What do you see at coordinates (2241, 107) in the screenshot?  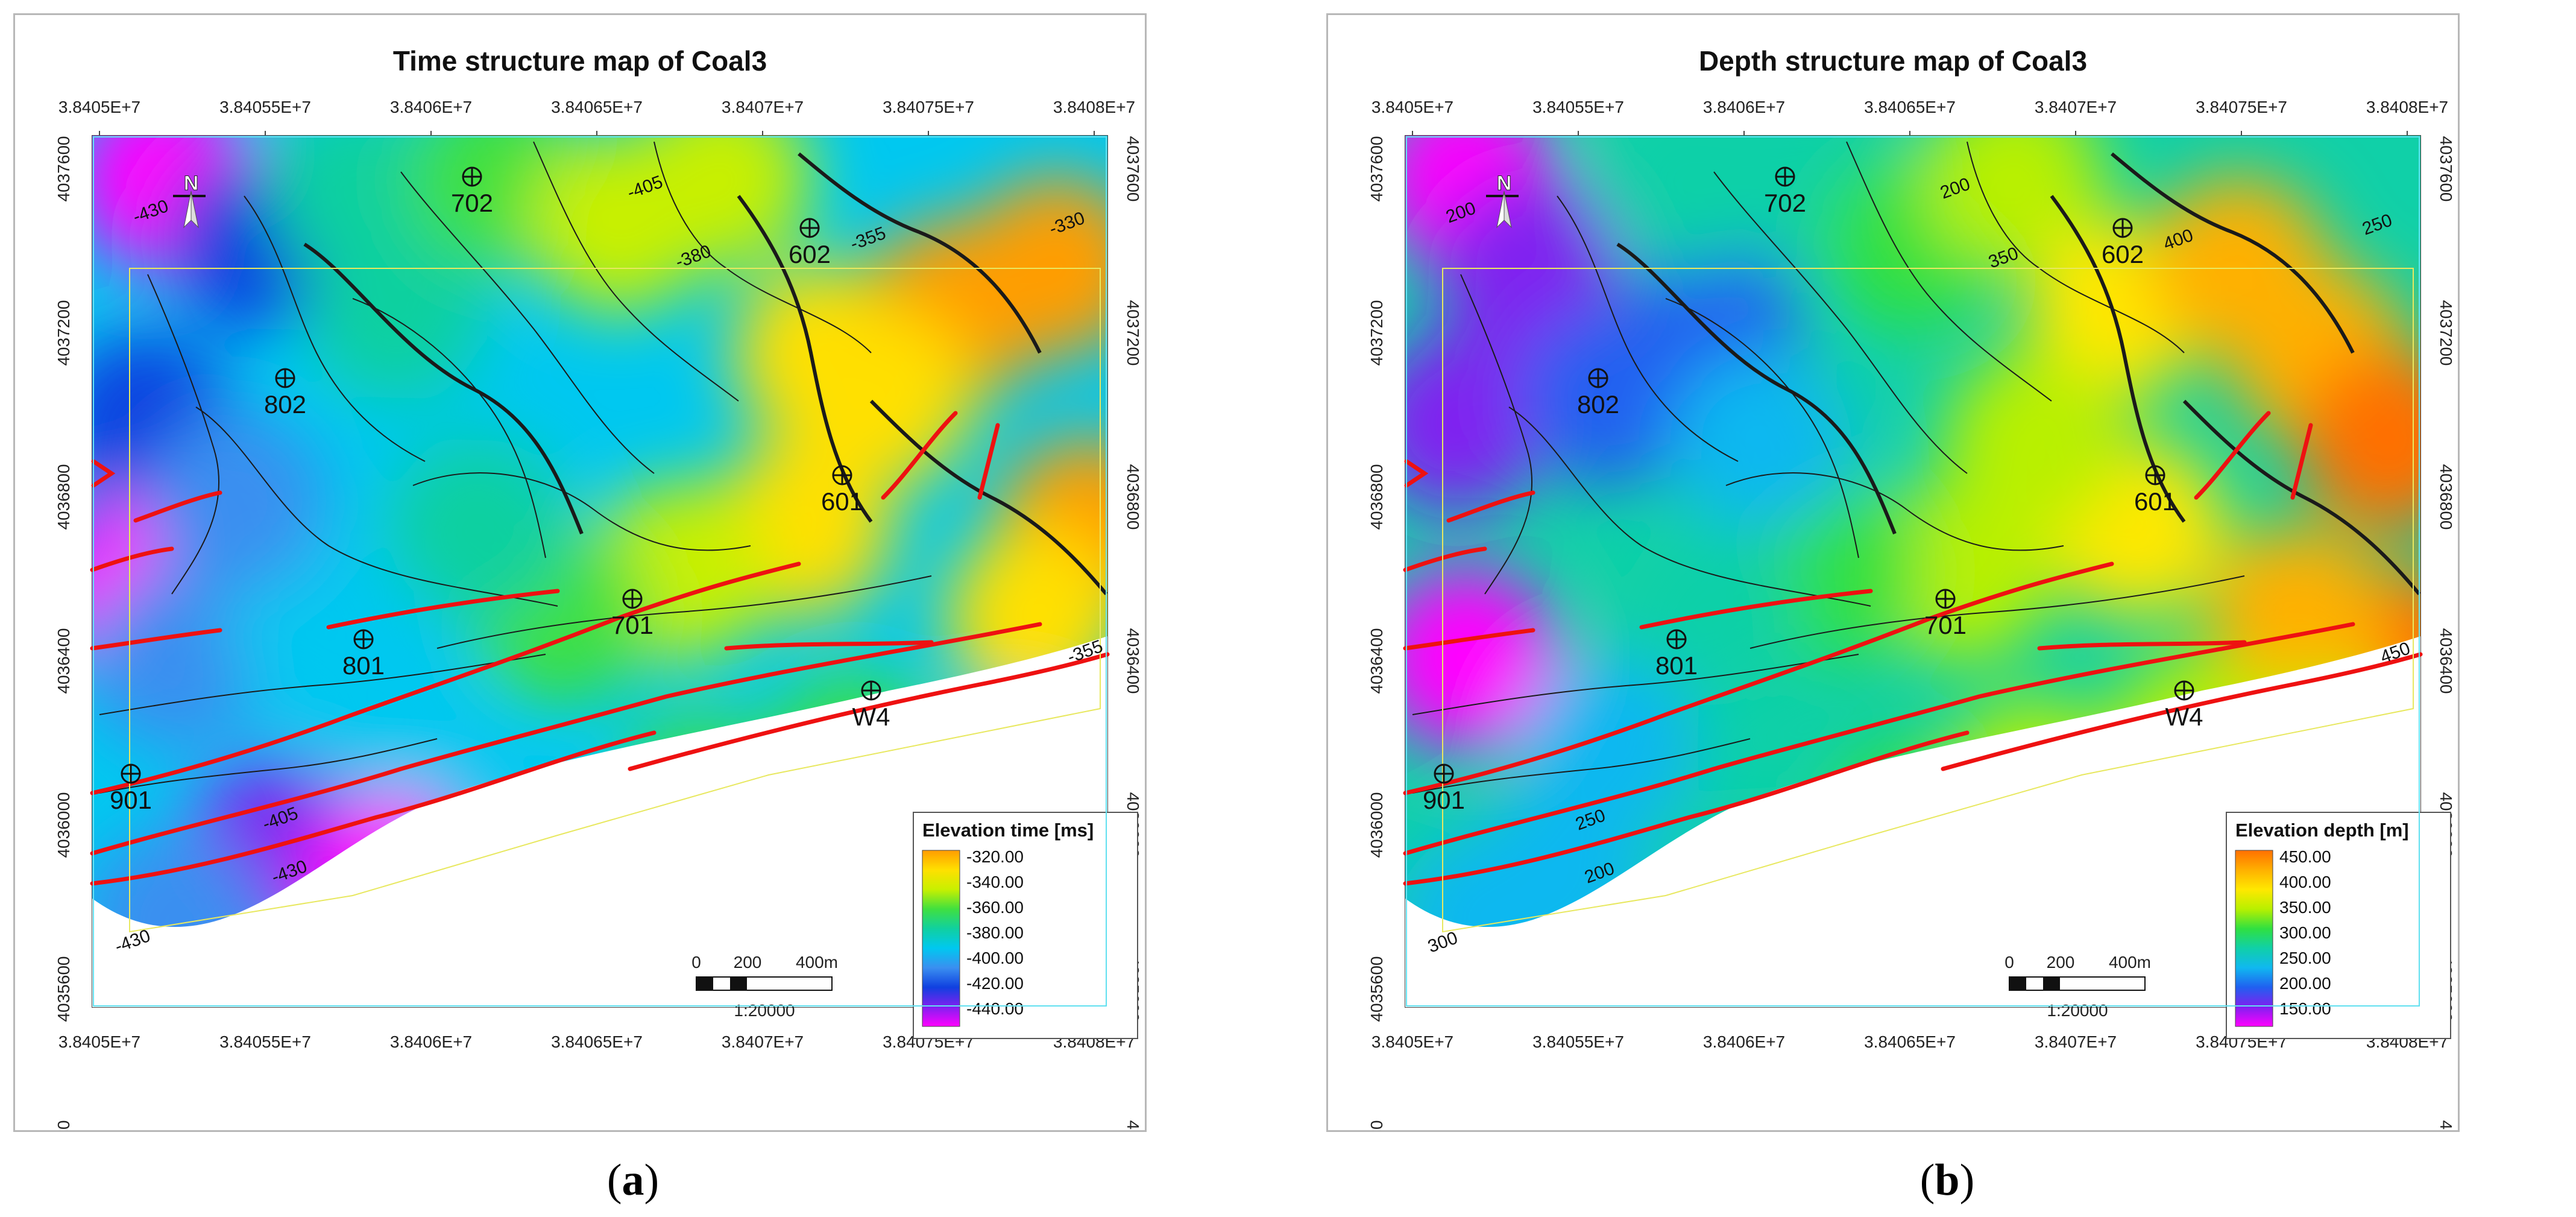 I see `x-tick-top: 3.84075E+7` at bounding box center [2241, 107].